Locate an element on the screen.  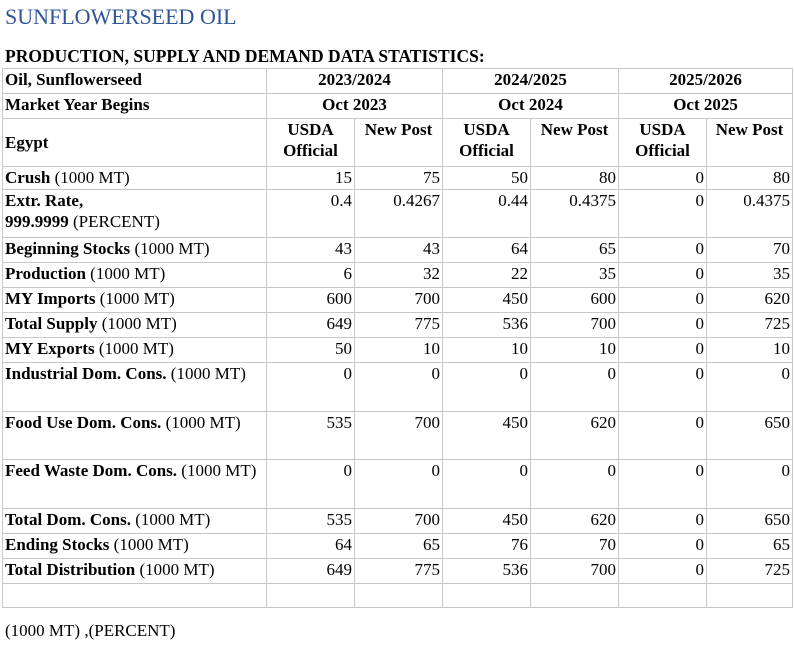
row-label-name: 999.9999 is located at coordinates (37, 221).